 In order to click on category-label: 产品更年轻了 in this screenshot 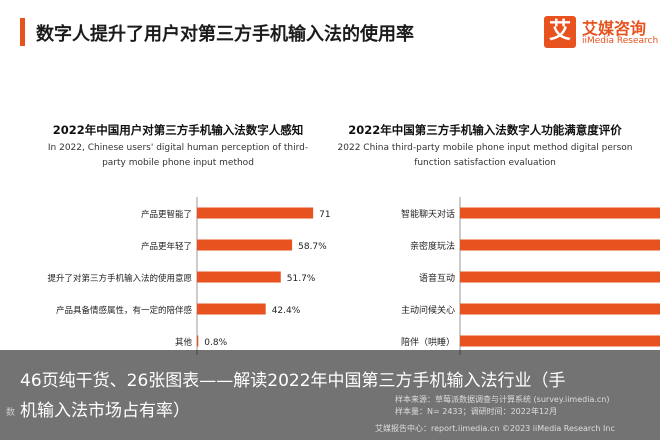, I will do `click(166, 246)`.